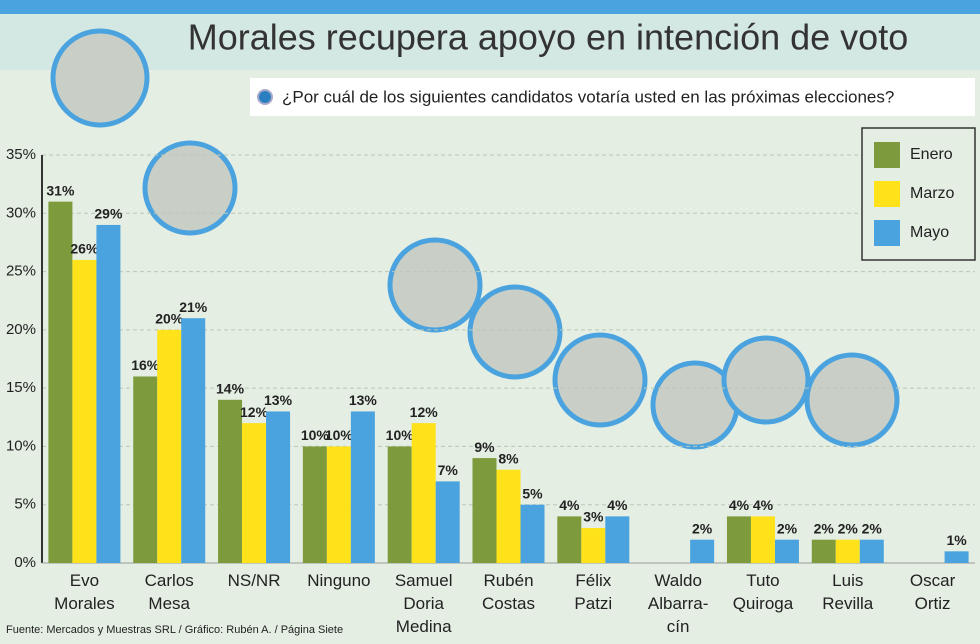 The image size is (980, 644). Describe the element at coordinates (84, 249) in the screenshot. I see `value-label: 26%` at that location.